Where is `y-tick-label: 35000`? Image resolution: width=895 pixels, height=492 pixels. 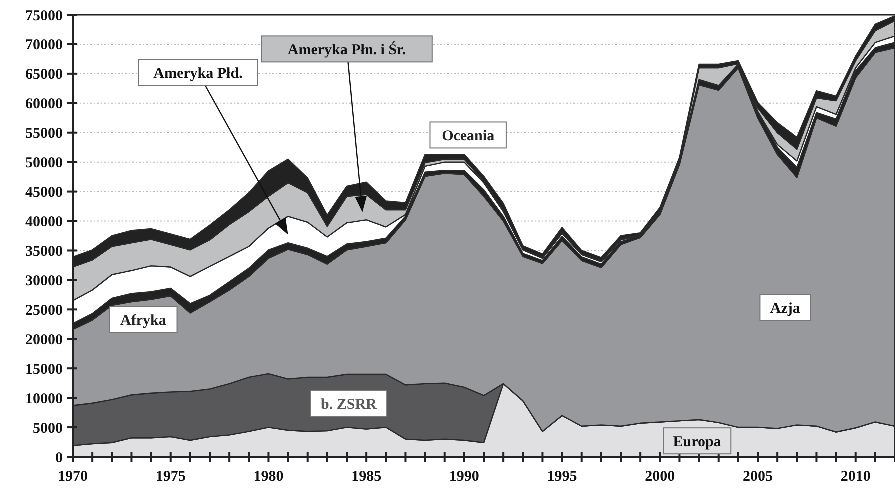
y-tick-label: 35000 is located at coordinates (44, 252).